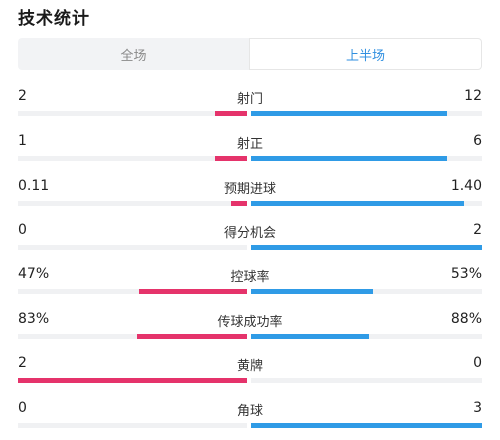  Describe the element at coordinates (250, 286) in the screenshot. I see `stat-row: 47% 控球率 53%` at that location.